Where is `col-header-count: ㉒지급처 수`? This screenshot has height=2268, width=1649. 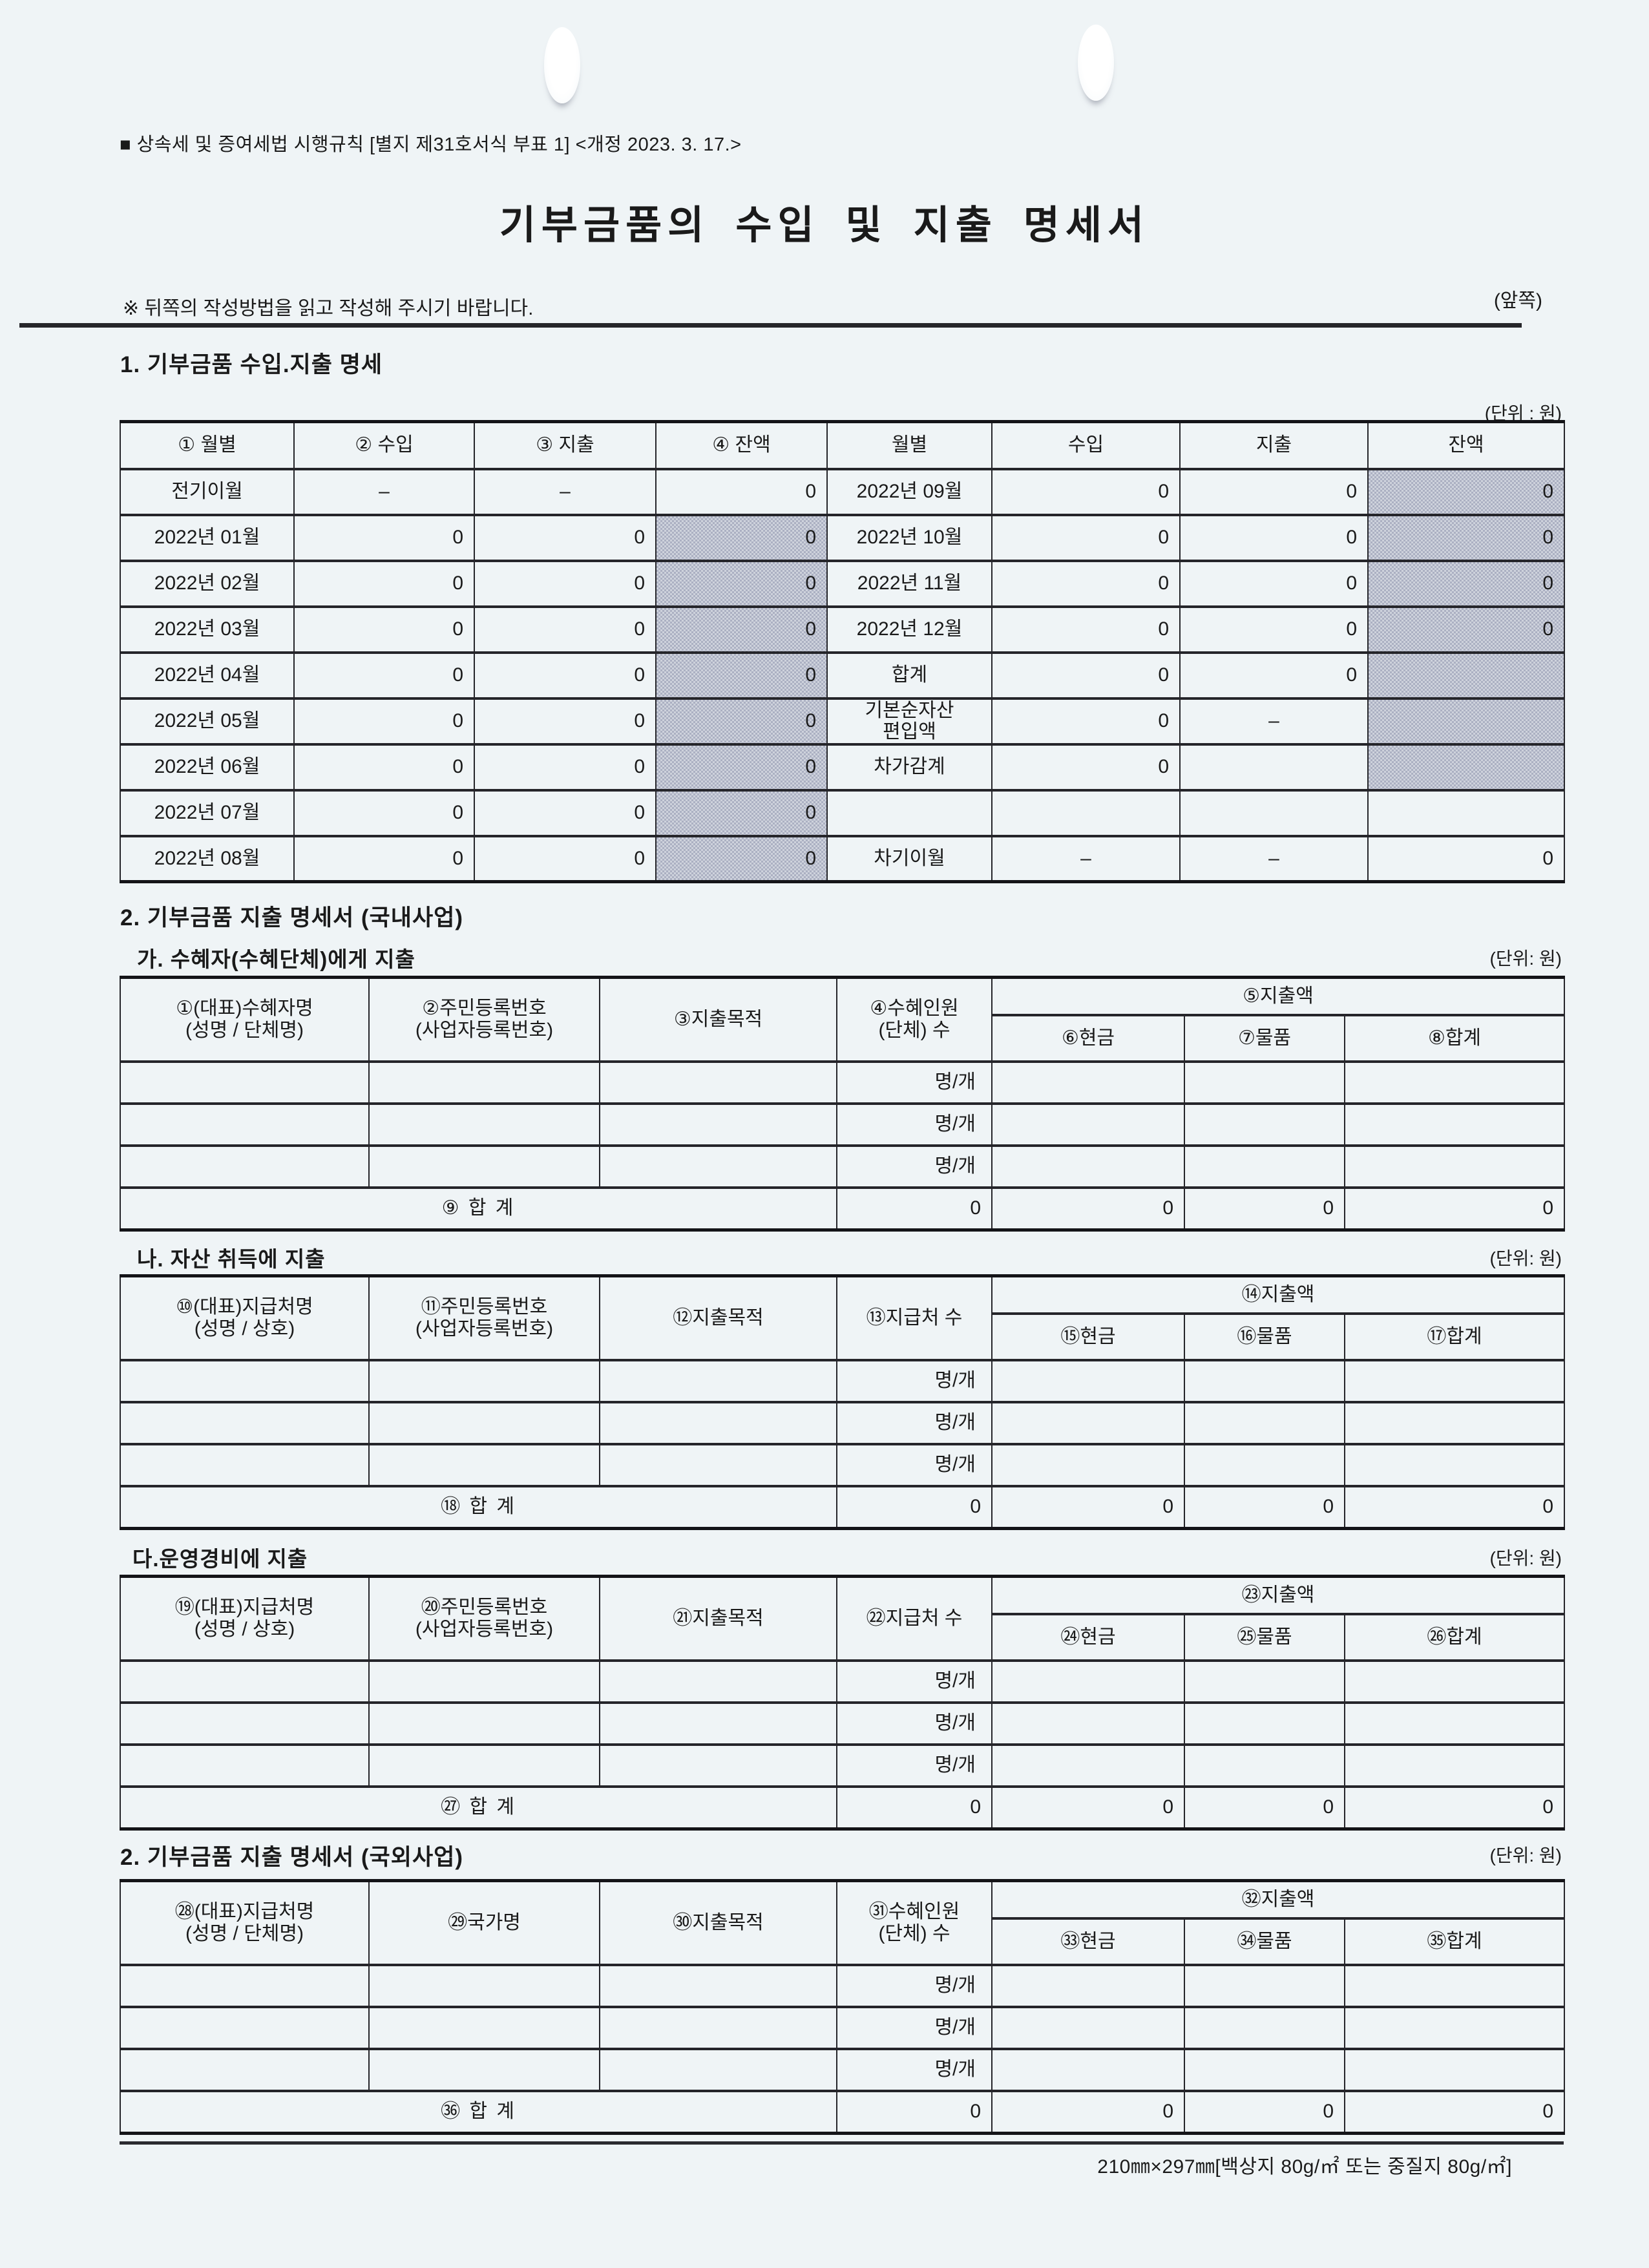 col-header-count: ㉒지급처 수 is located at coordinates (915, 1618).